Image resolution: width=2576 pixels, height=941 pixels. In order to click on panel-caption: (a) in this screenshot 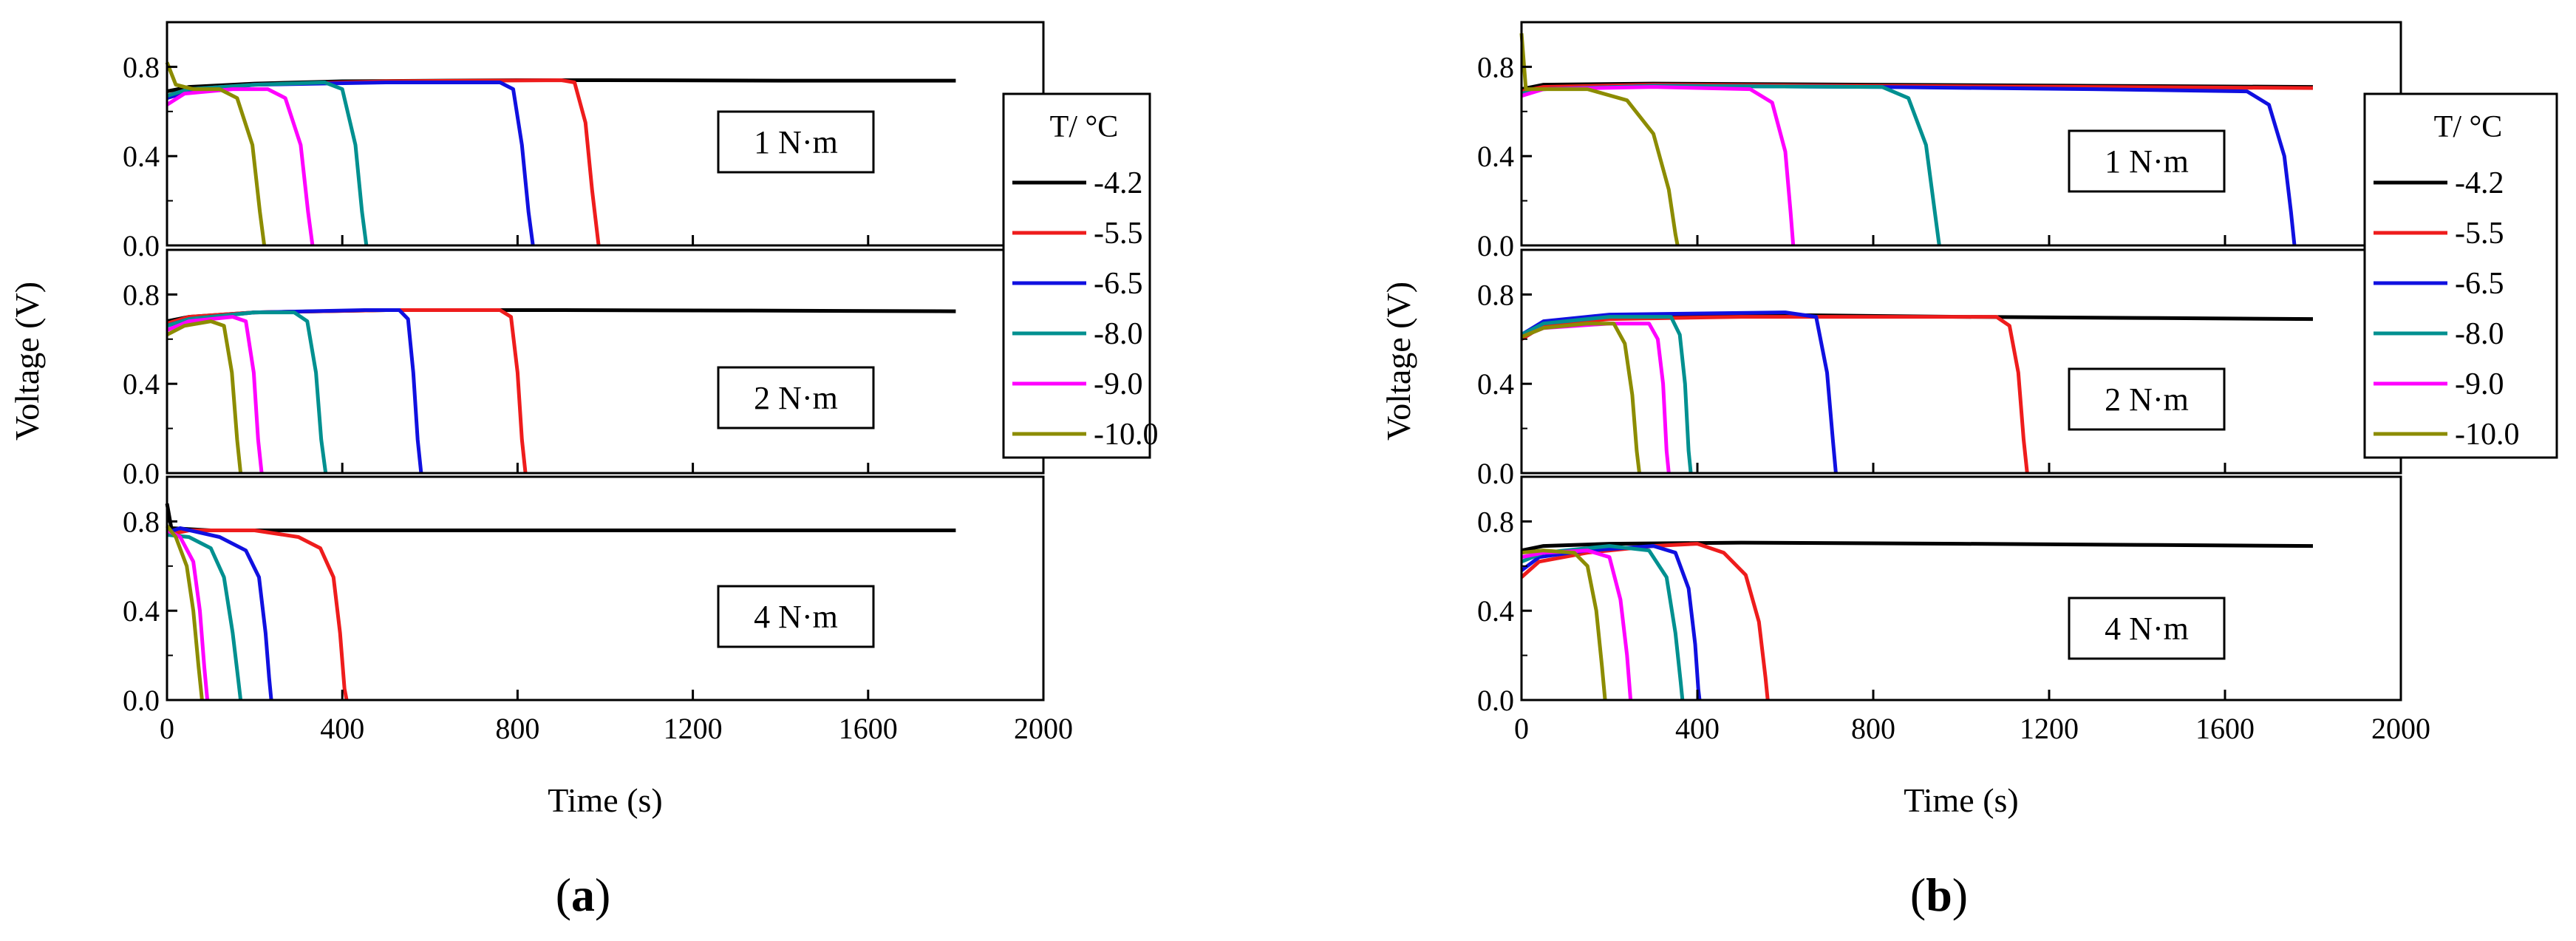, I will do `click(583, 895)`.